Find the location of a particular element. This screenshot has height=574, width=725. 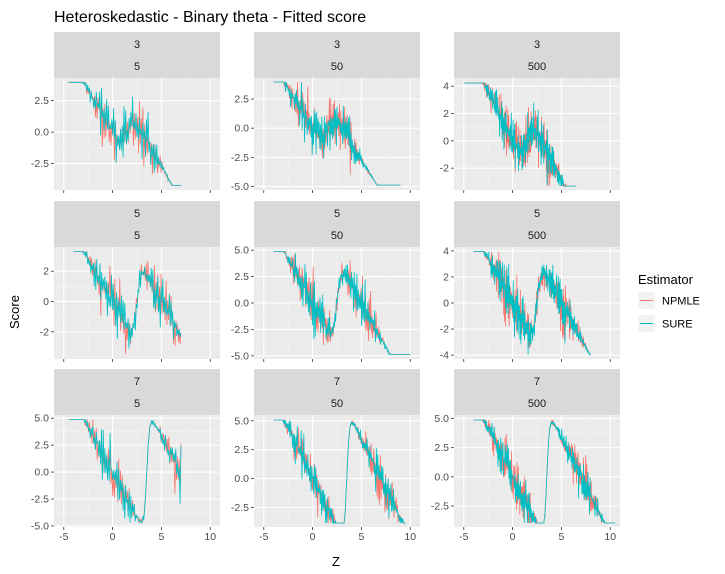

legend: Estimator NPMLE SURE is located at coordinates (669, 302).